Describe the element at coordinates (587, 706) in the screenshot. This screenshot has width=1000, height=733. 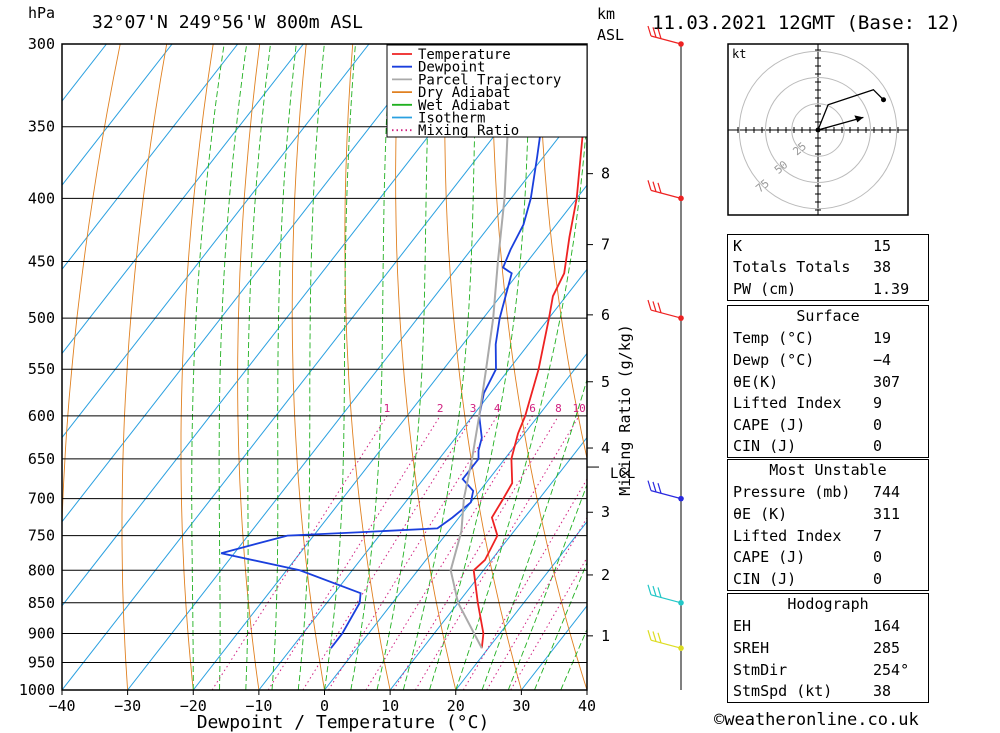
I see `x-tick-label: 40` at that location.